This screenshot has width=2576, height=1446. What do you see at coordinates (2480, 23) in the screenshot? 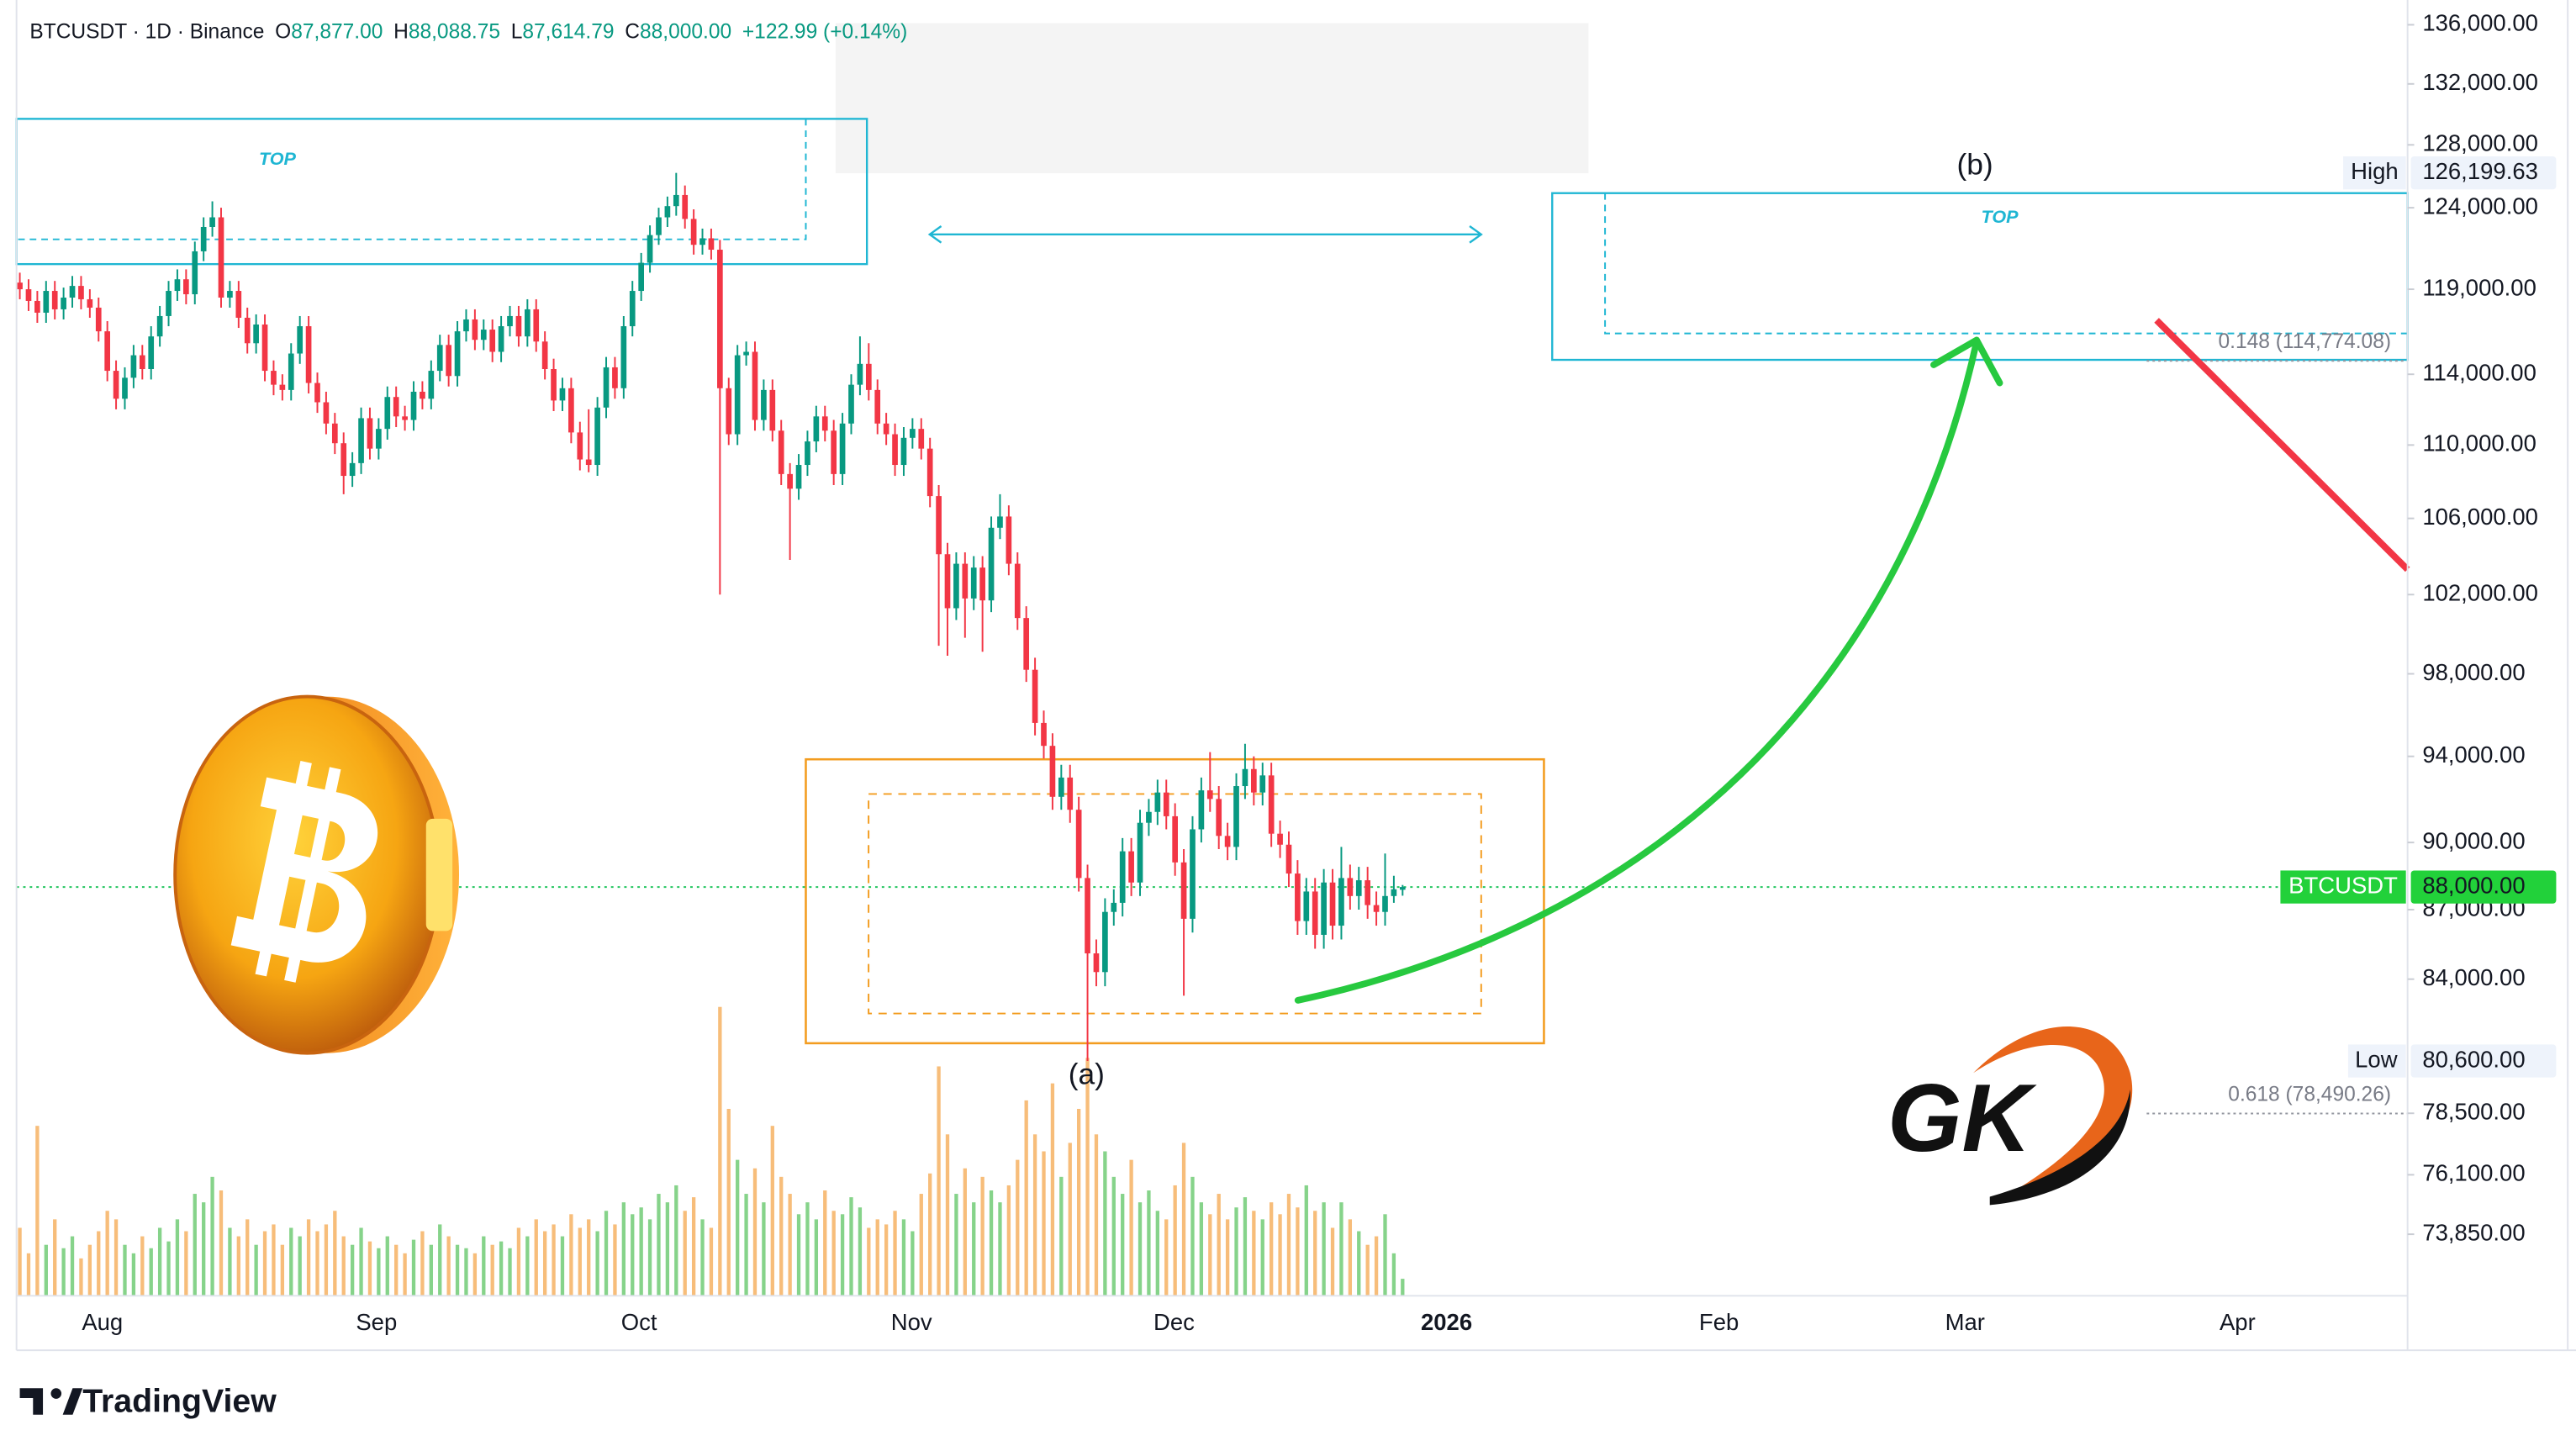
I see `y-tick-label: 136,000.00` at bounding box center [2480, 23].